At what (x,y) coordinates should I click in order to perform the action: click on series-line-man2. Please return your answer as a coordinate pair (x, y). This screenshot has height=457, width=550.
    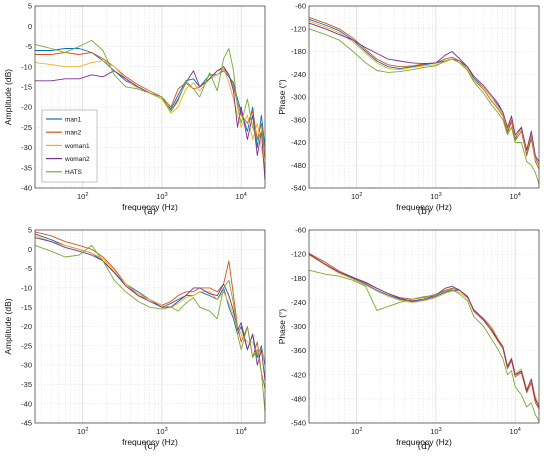
    Looking at the image, I should click on (424, 93).